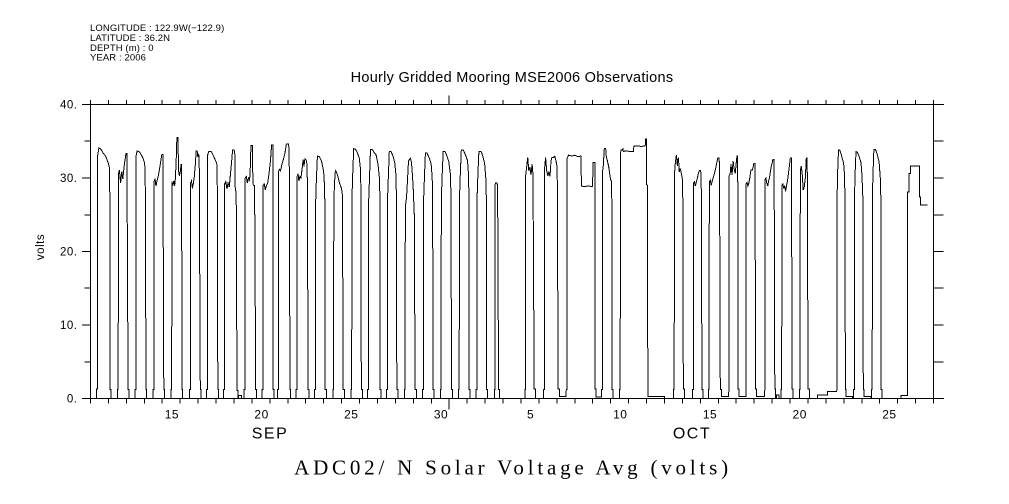 The width and height of the screenshot is (1009, 504). Describe the element at coordinates (157, 28) in the screenshot. I see `svg-text: LONGITUDE : 122.9W(−122.9)` at that location.